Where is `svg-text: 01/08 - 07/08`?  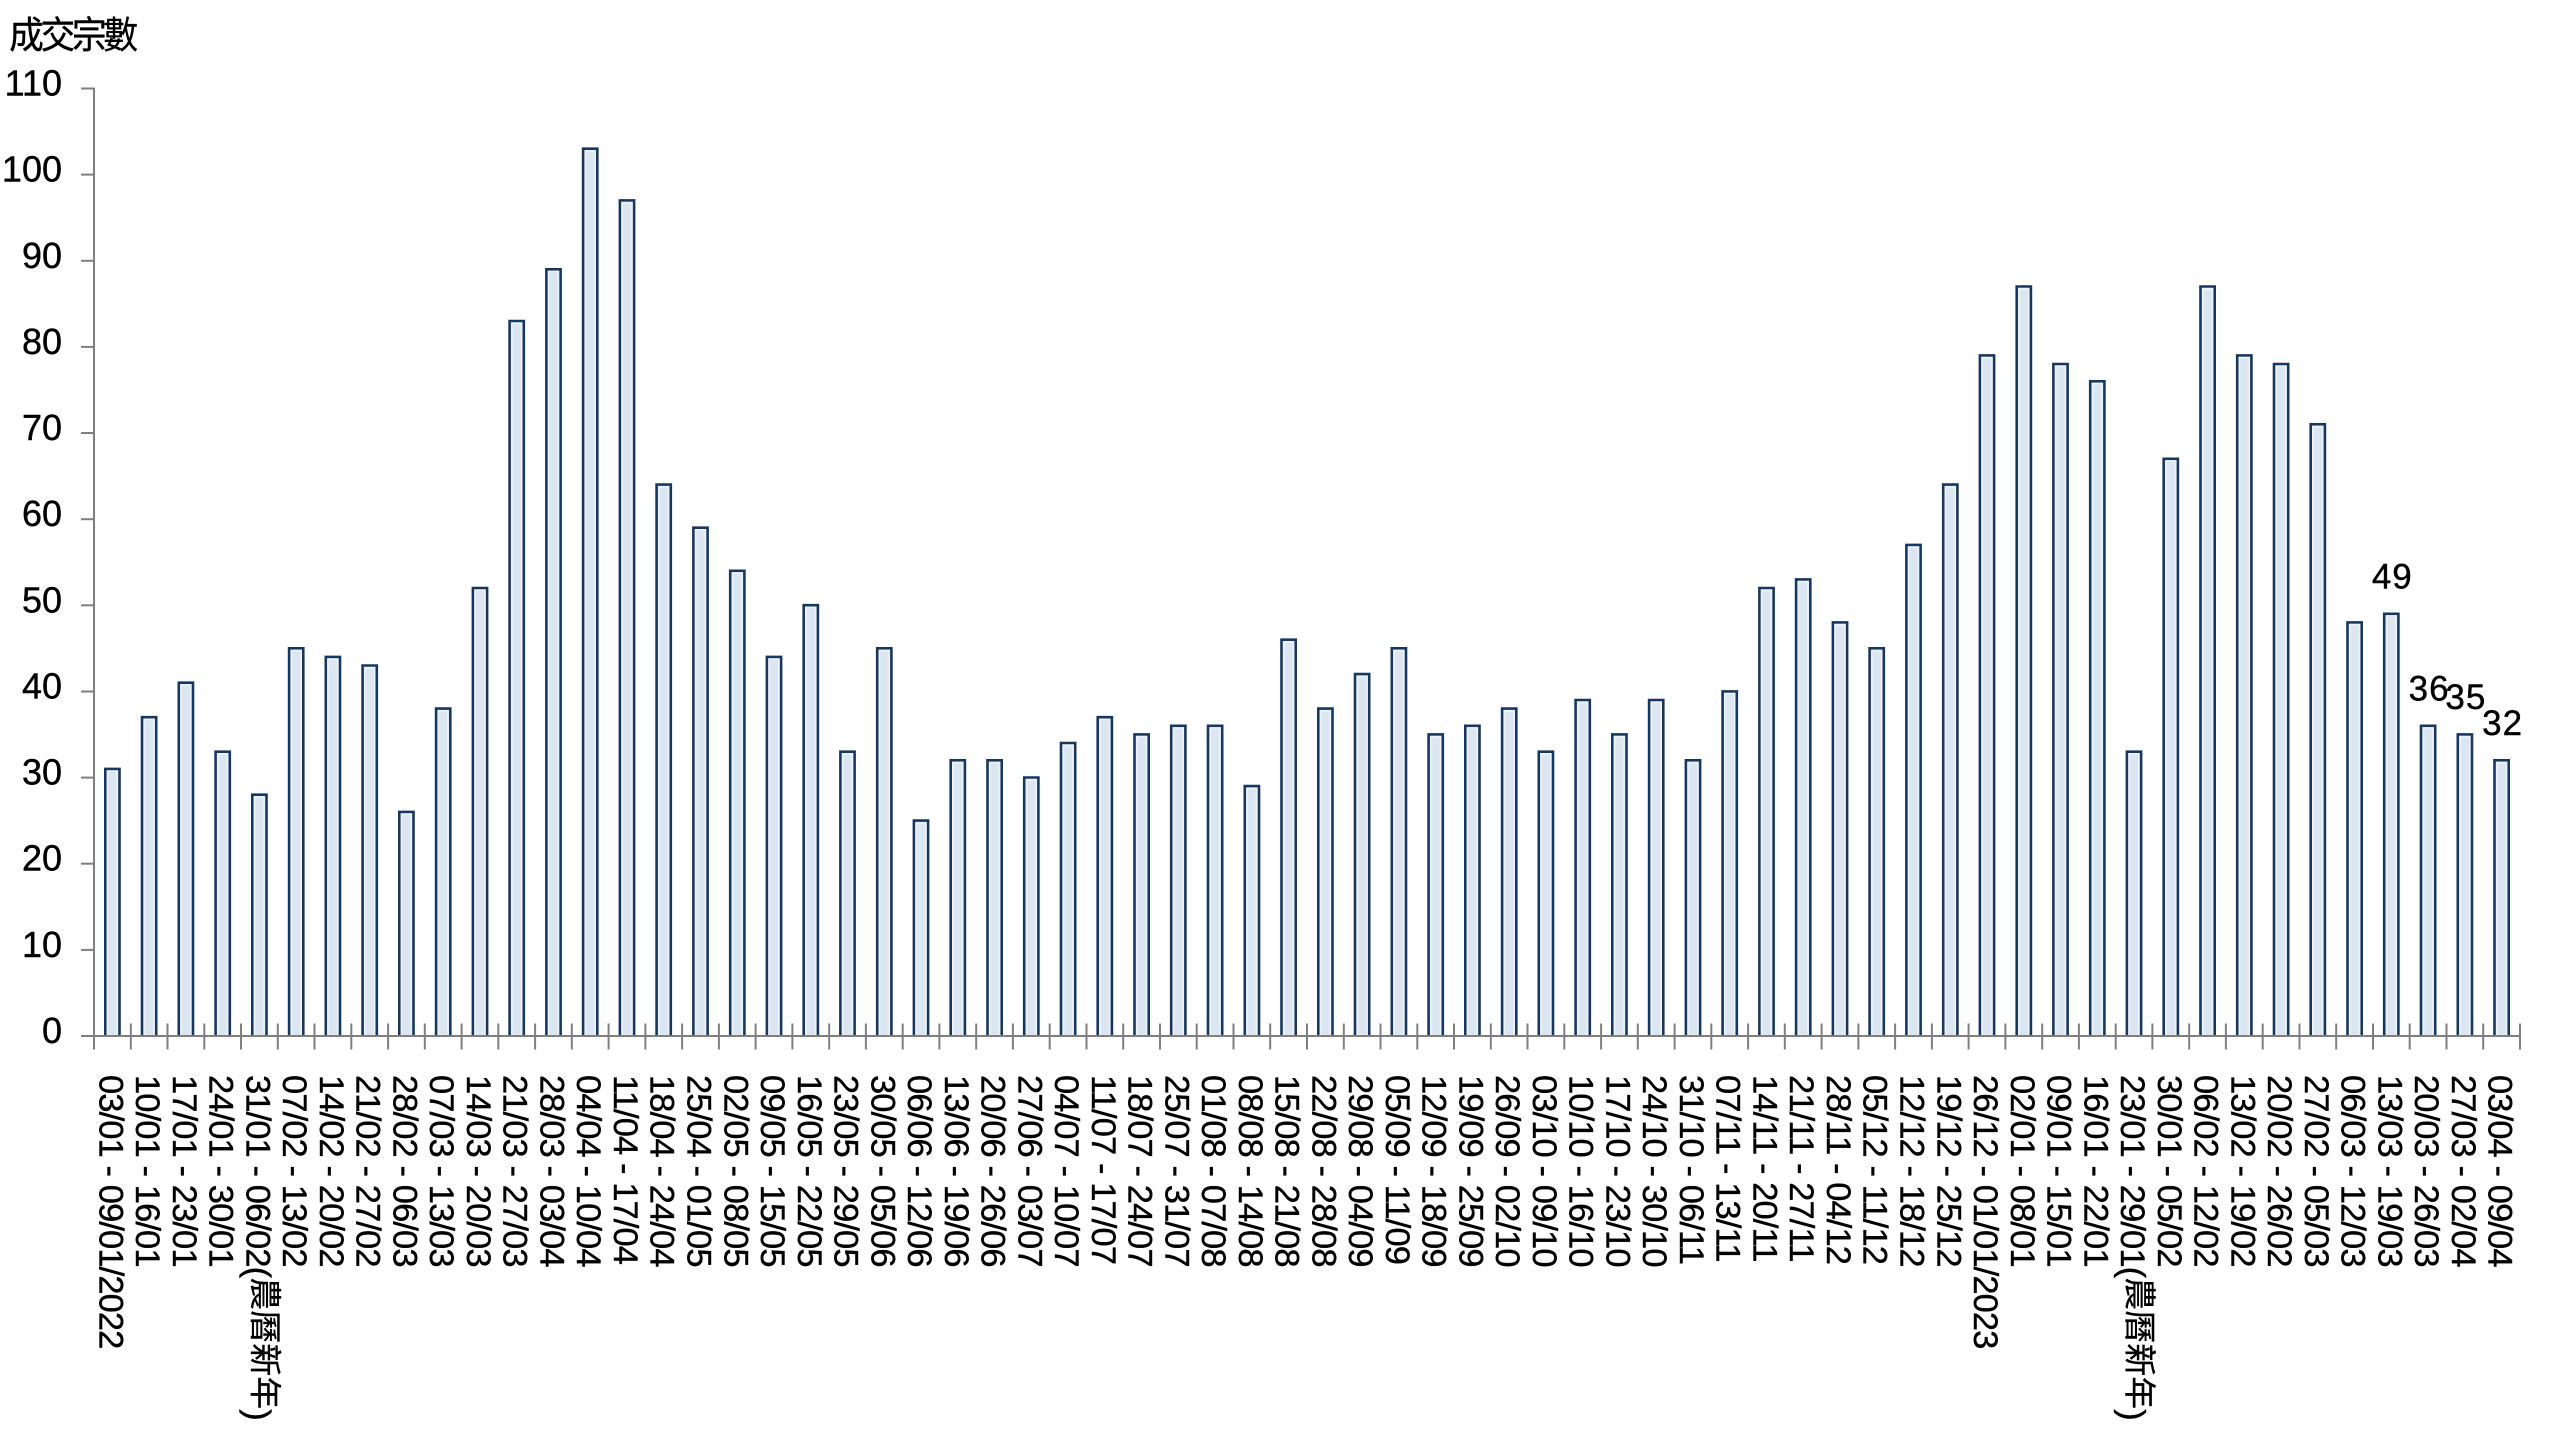
svg-text: 01/08 - 07/08 is located at coordinates (1213, 1171).